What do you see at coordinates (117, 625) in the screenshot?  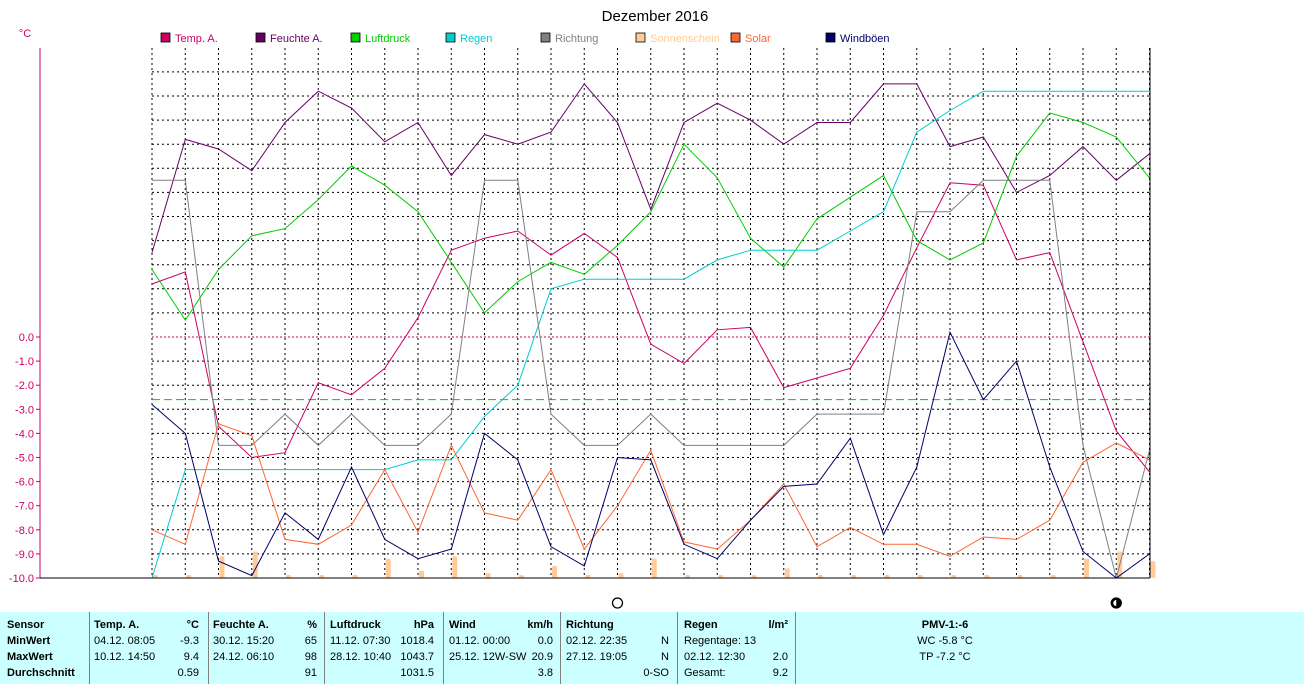 I see `table-header-cell: Temp. A.` at bounding box center [117, 625].